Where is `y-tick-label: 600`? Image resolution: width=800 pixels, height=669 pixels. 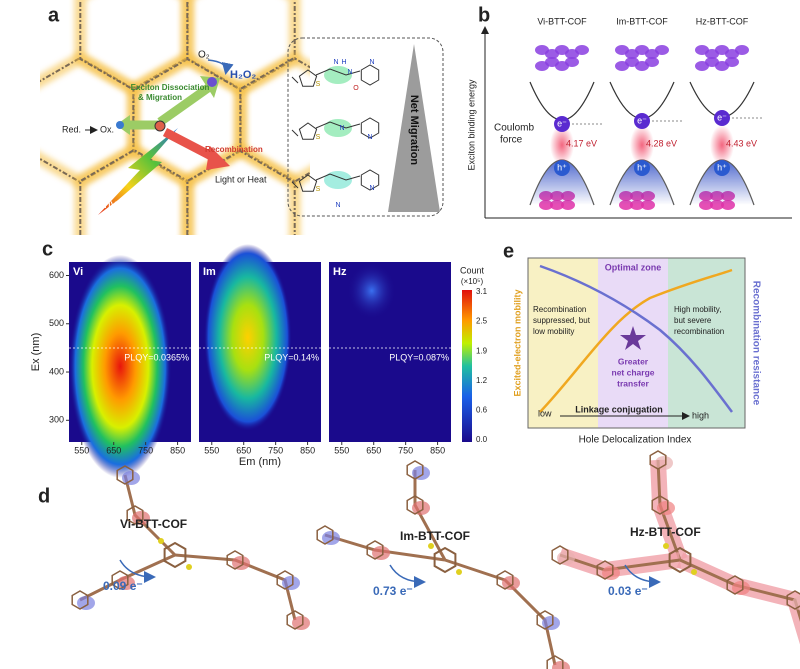 y-tick-label: 600 is located at coordinates (56, 275).